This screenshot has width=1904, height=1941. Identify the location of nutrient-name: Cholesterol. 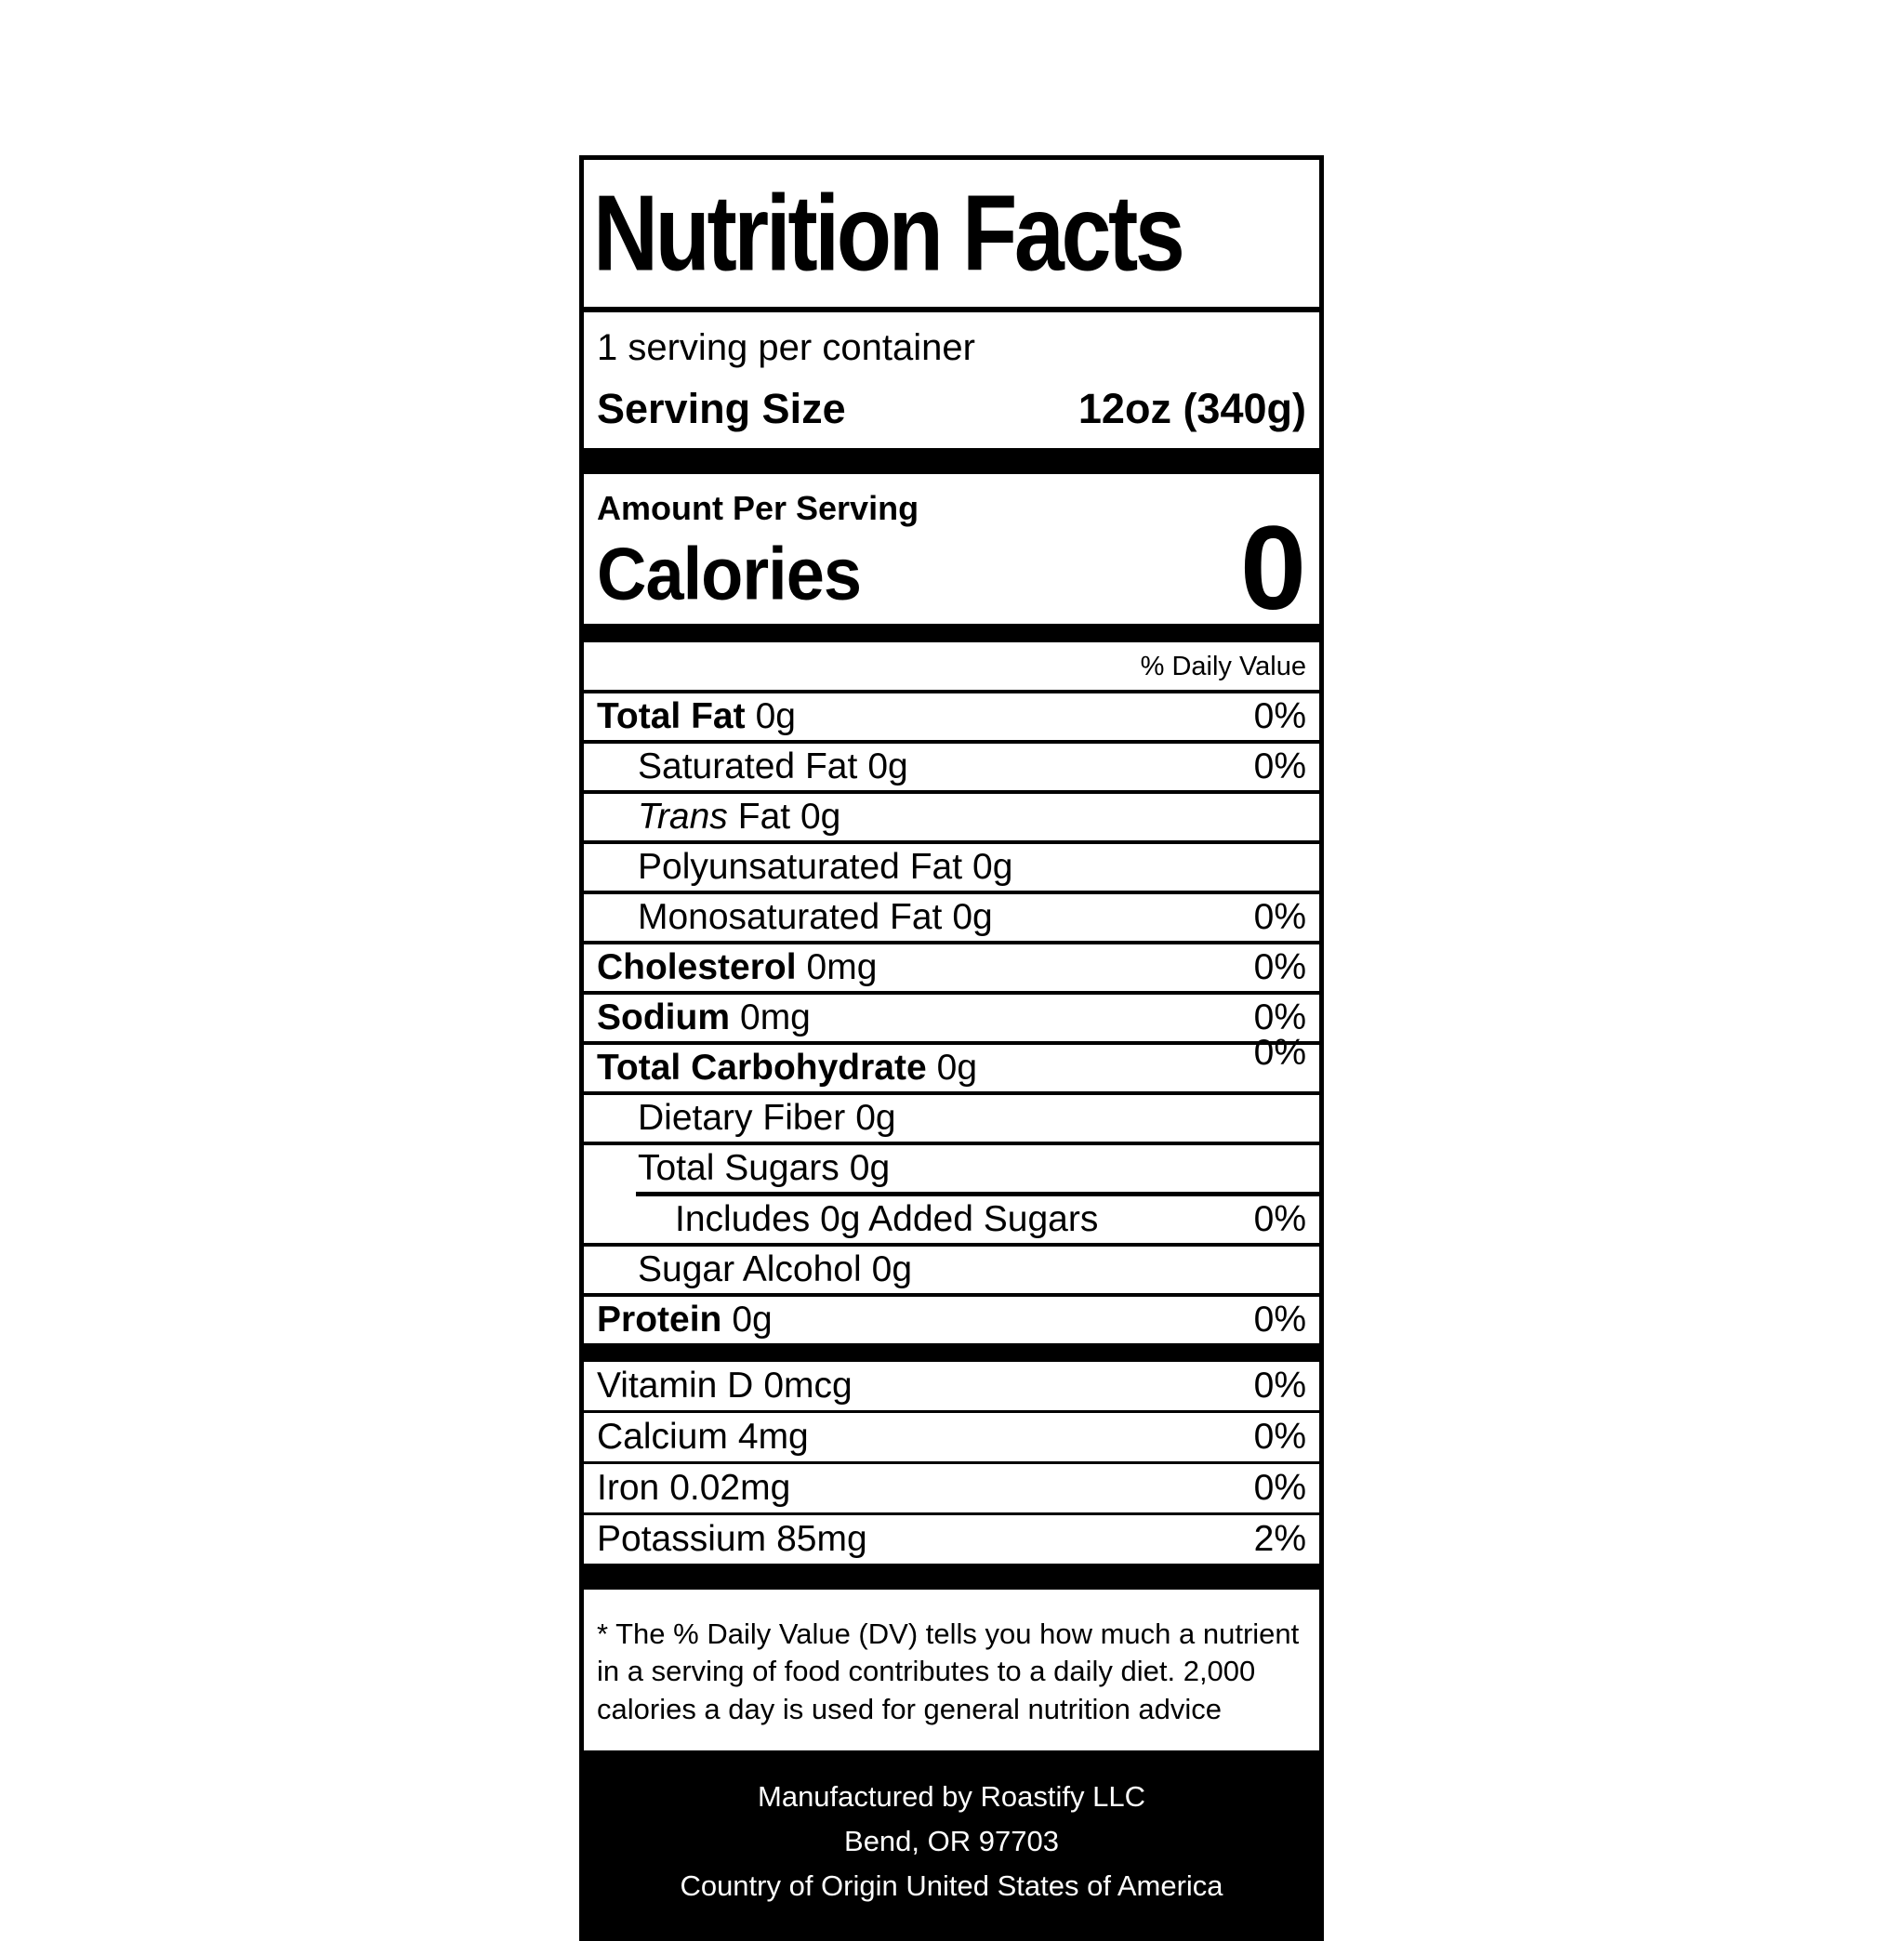
(697, 967).